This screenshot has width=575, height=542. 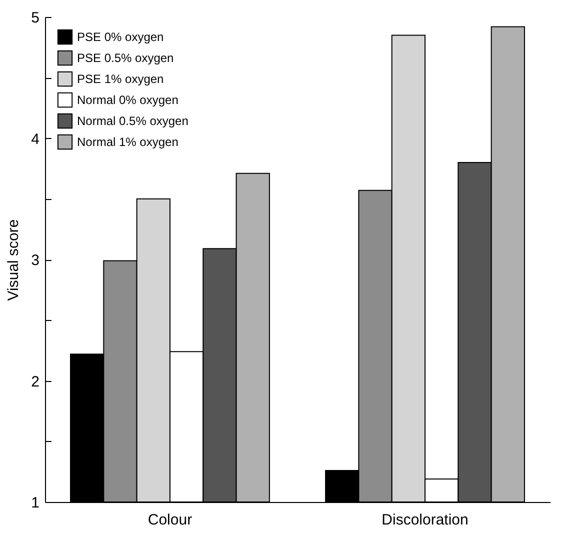 I want to click on x-tick-label: Discoloration, so click(x=425, y=520).